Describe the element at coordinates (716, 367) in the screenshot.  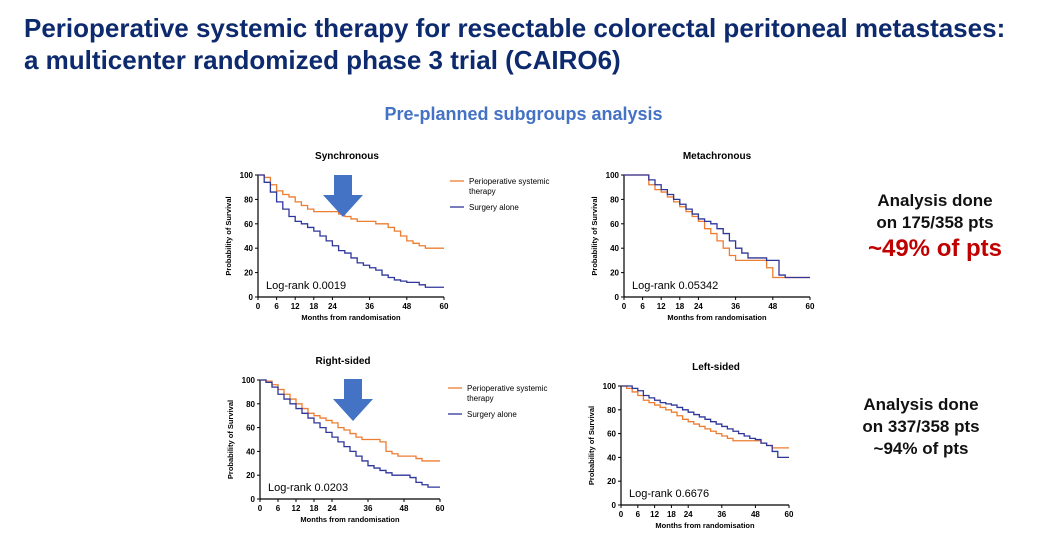
I see `chart-title: Left-sided` at that location.